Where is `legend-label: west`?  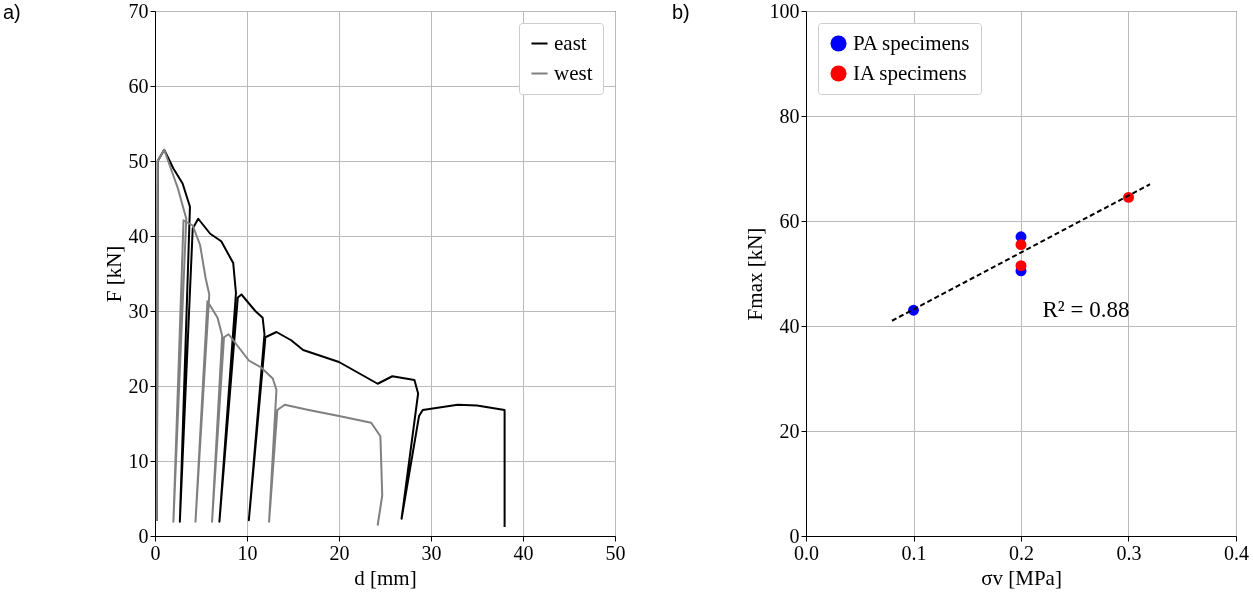 legend-label: west is located at coordinates (573, 72).